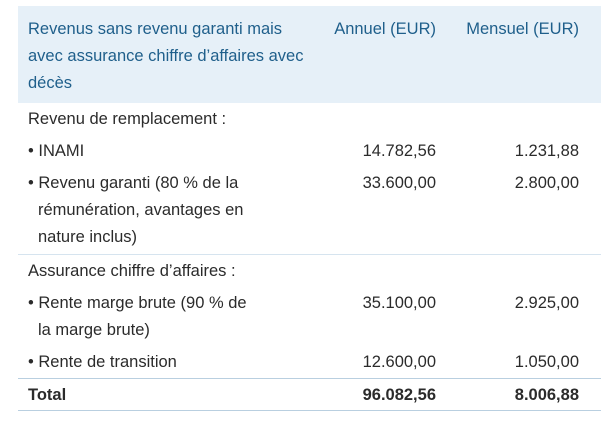 This screenshot has width=601, height=430. What do you see at coordinates (137, 303) in the screenshot?
I see `row-label-line: • Rente marge brute (90 % de` at bounding box center [137, 303].